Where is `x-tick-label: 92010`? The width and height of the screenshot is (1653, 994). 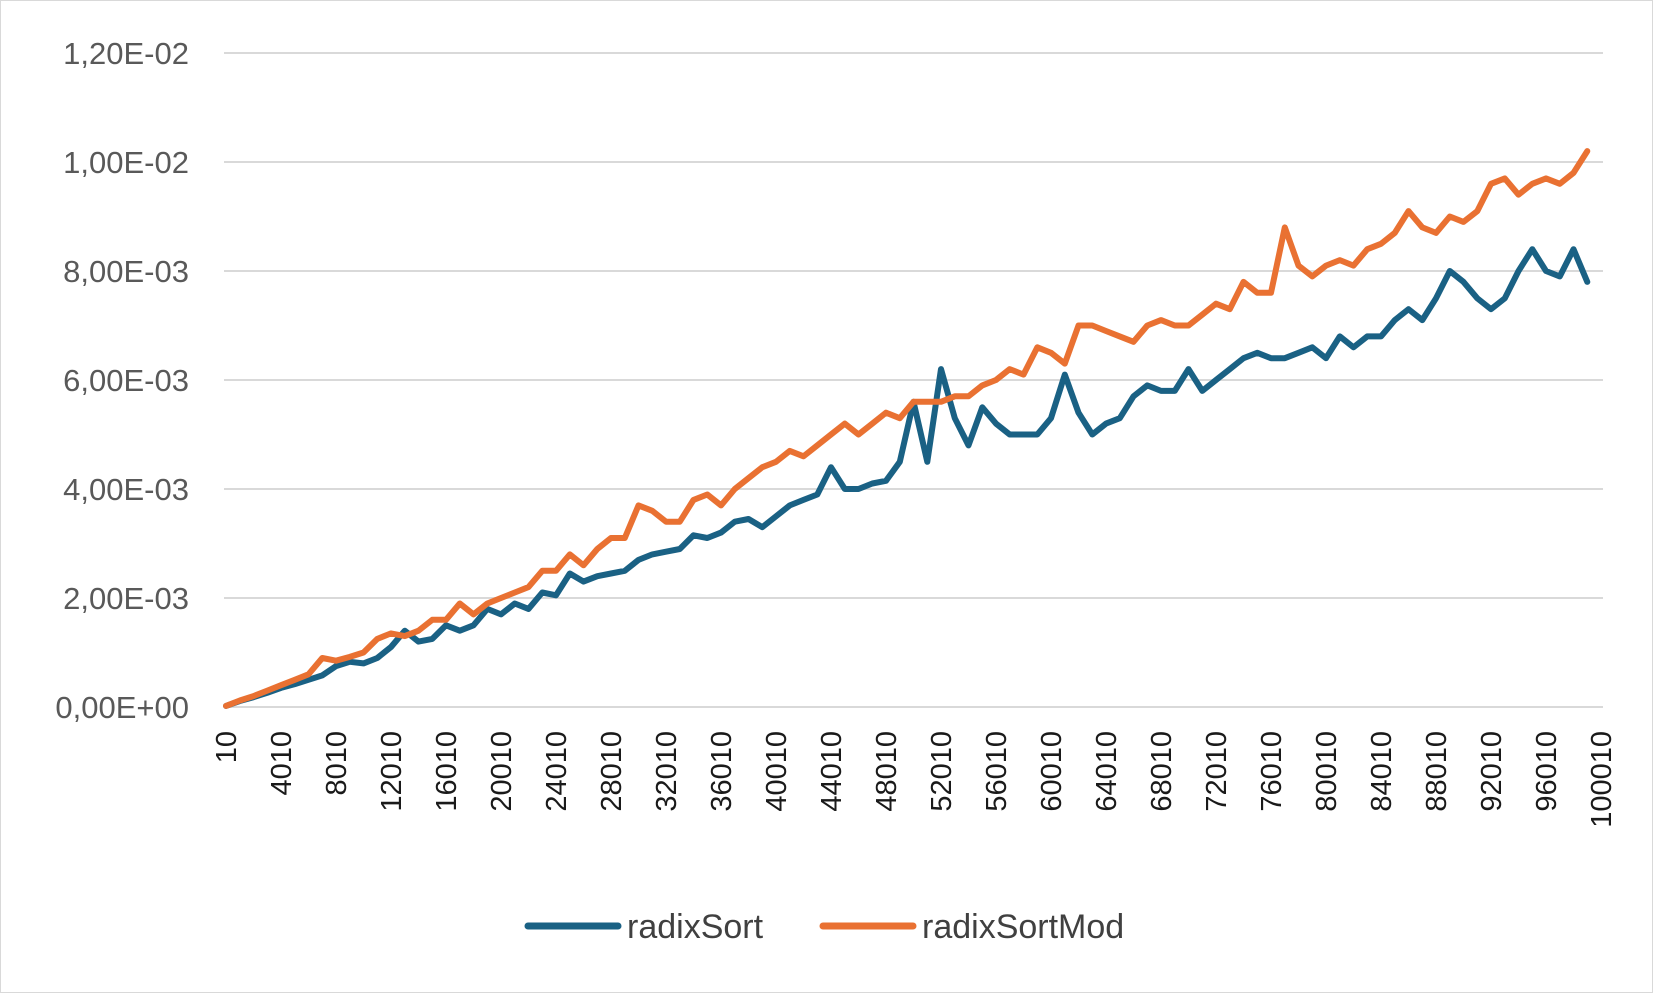
x-tick-label: 92010 is located at coordinates (1492, 771).